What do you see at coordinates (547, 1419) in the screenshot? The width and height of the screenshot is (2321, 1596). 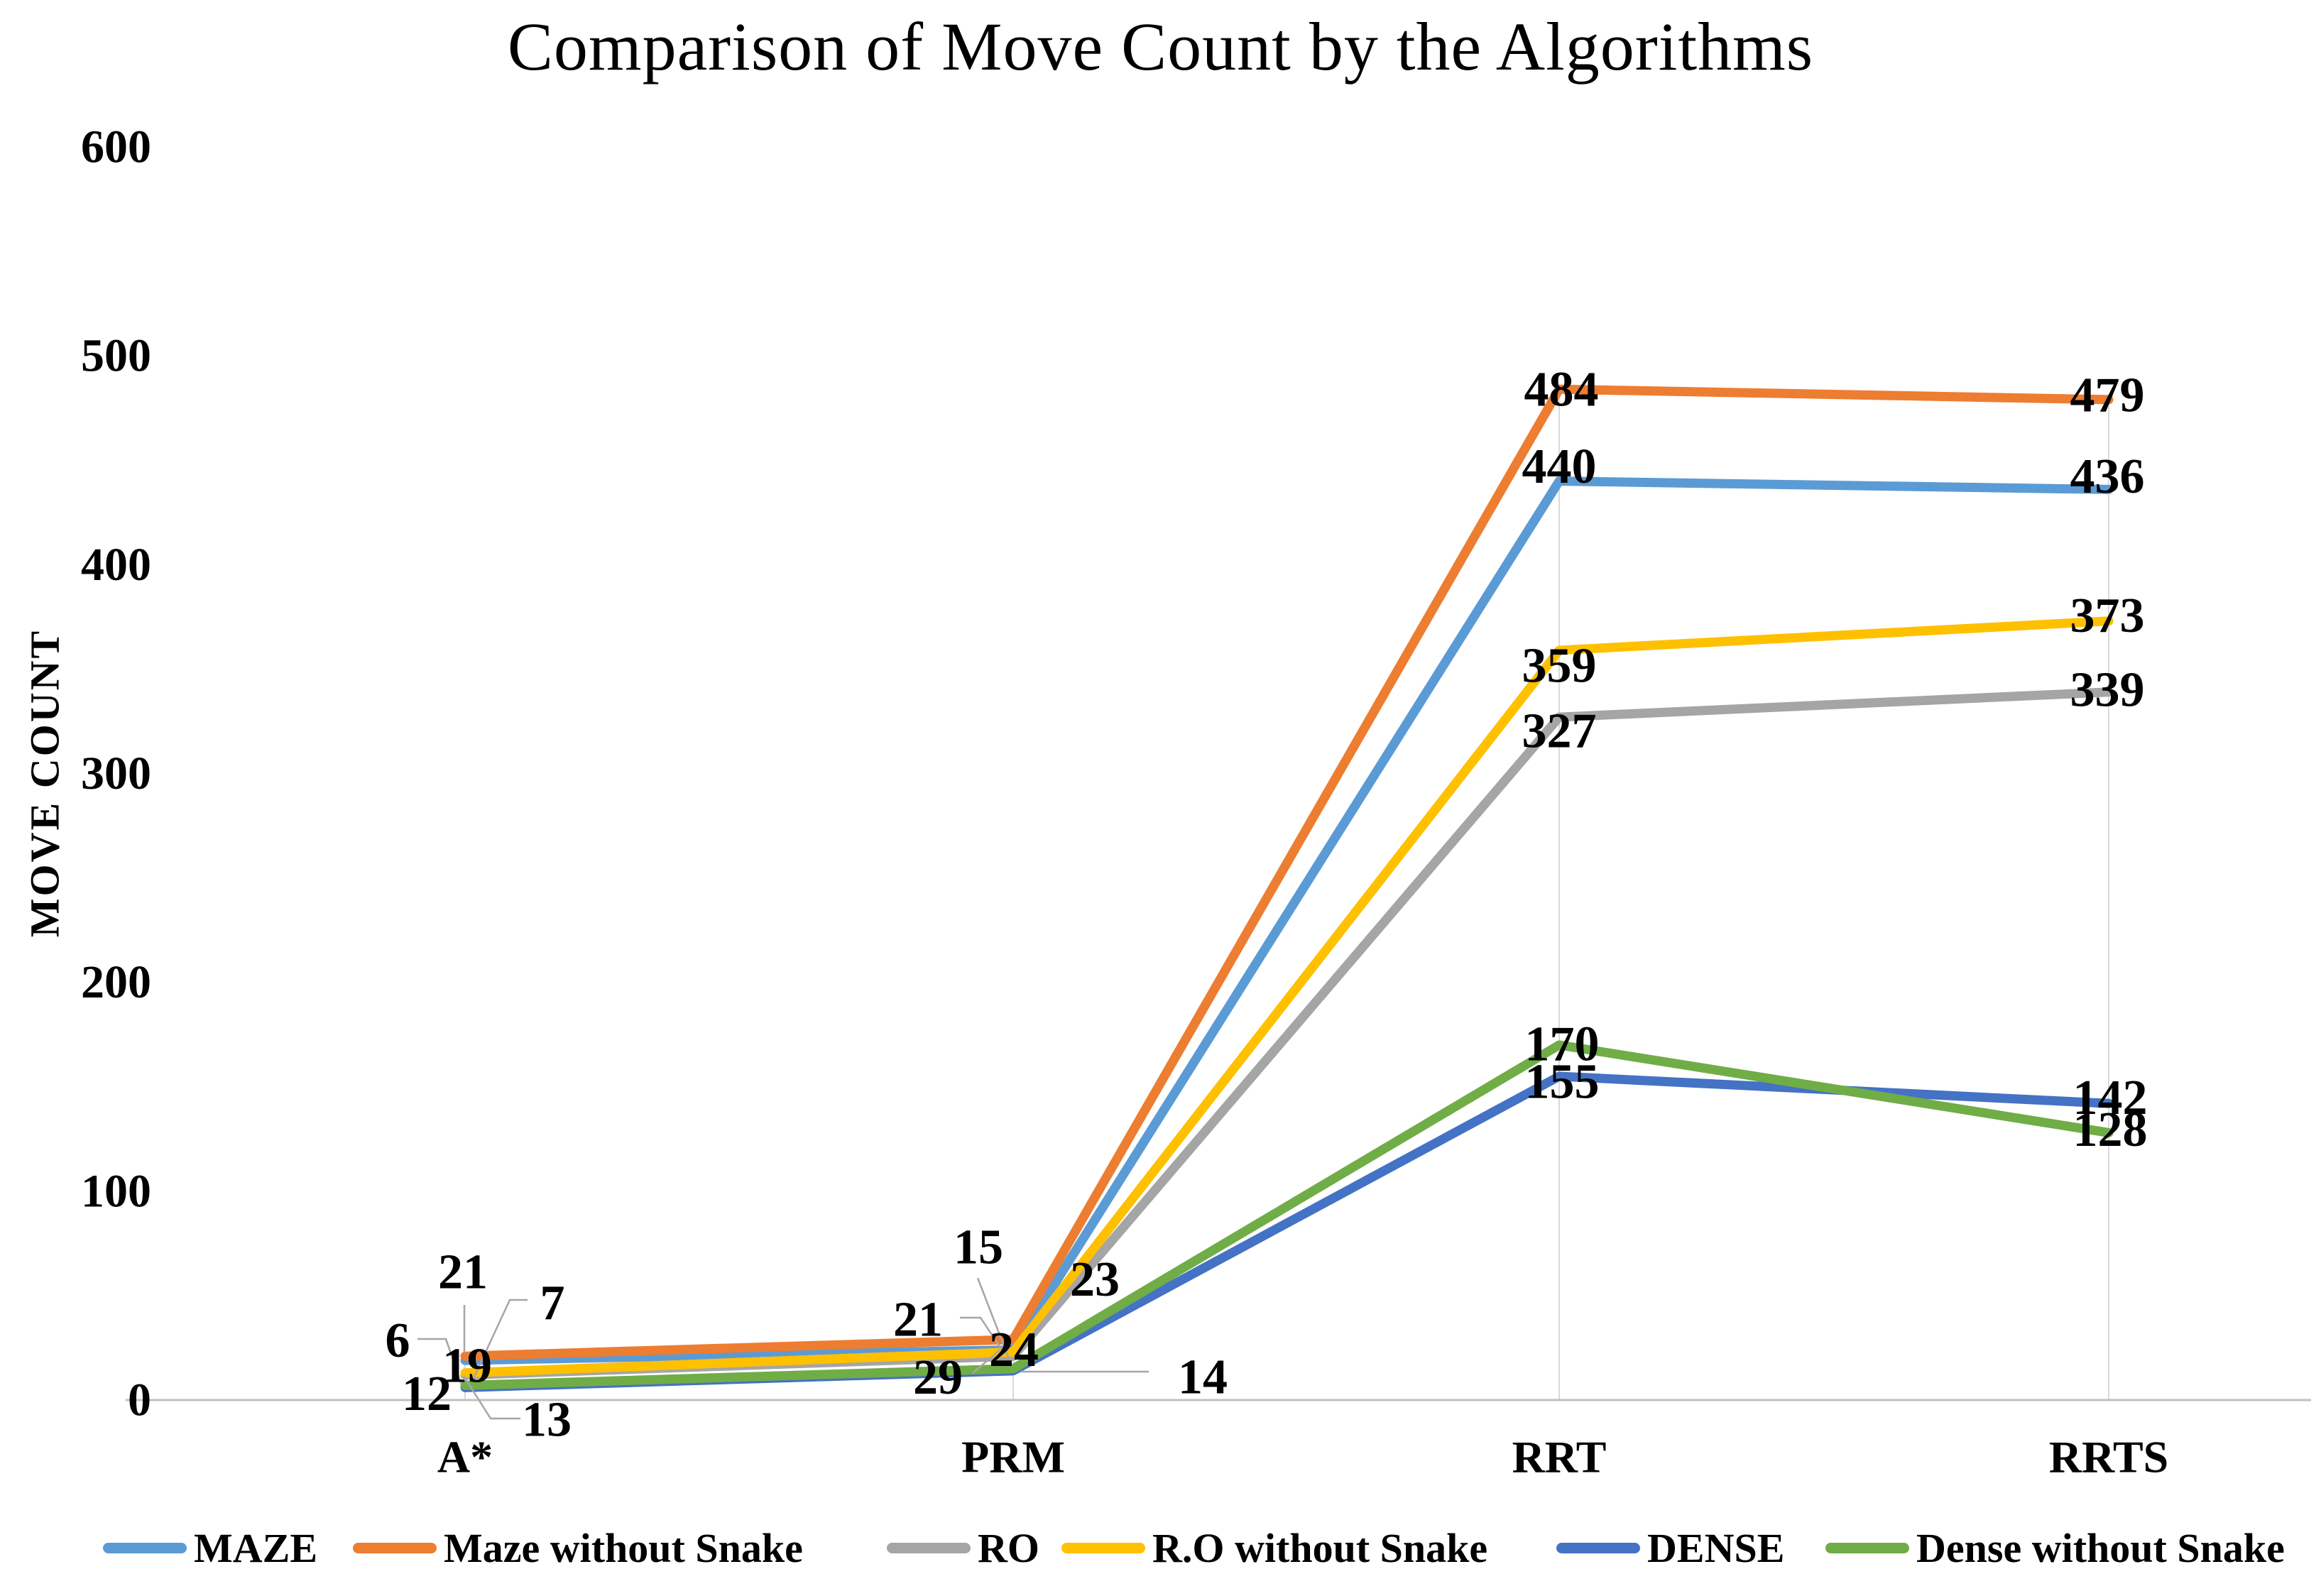 I see `data-label: 13` at bounding box center [547, 1419].